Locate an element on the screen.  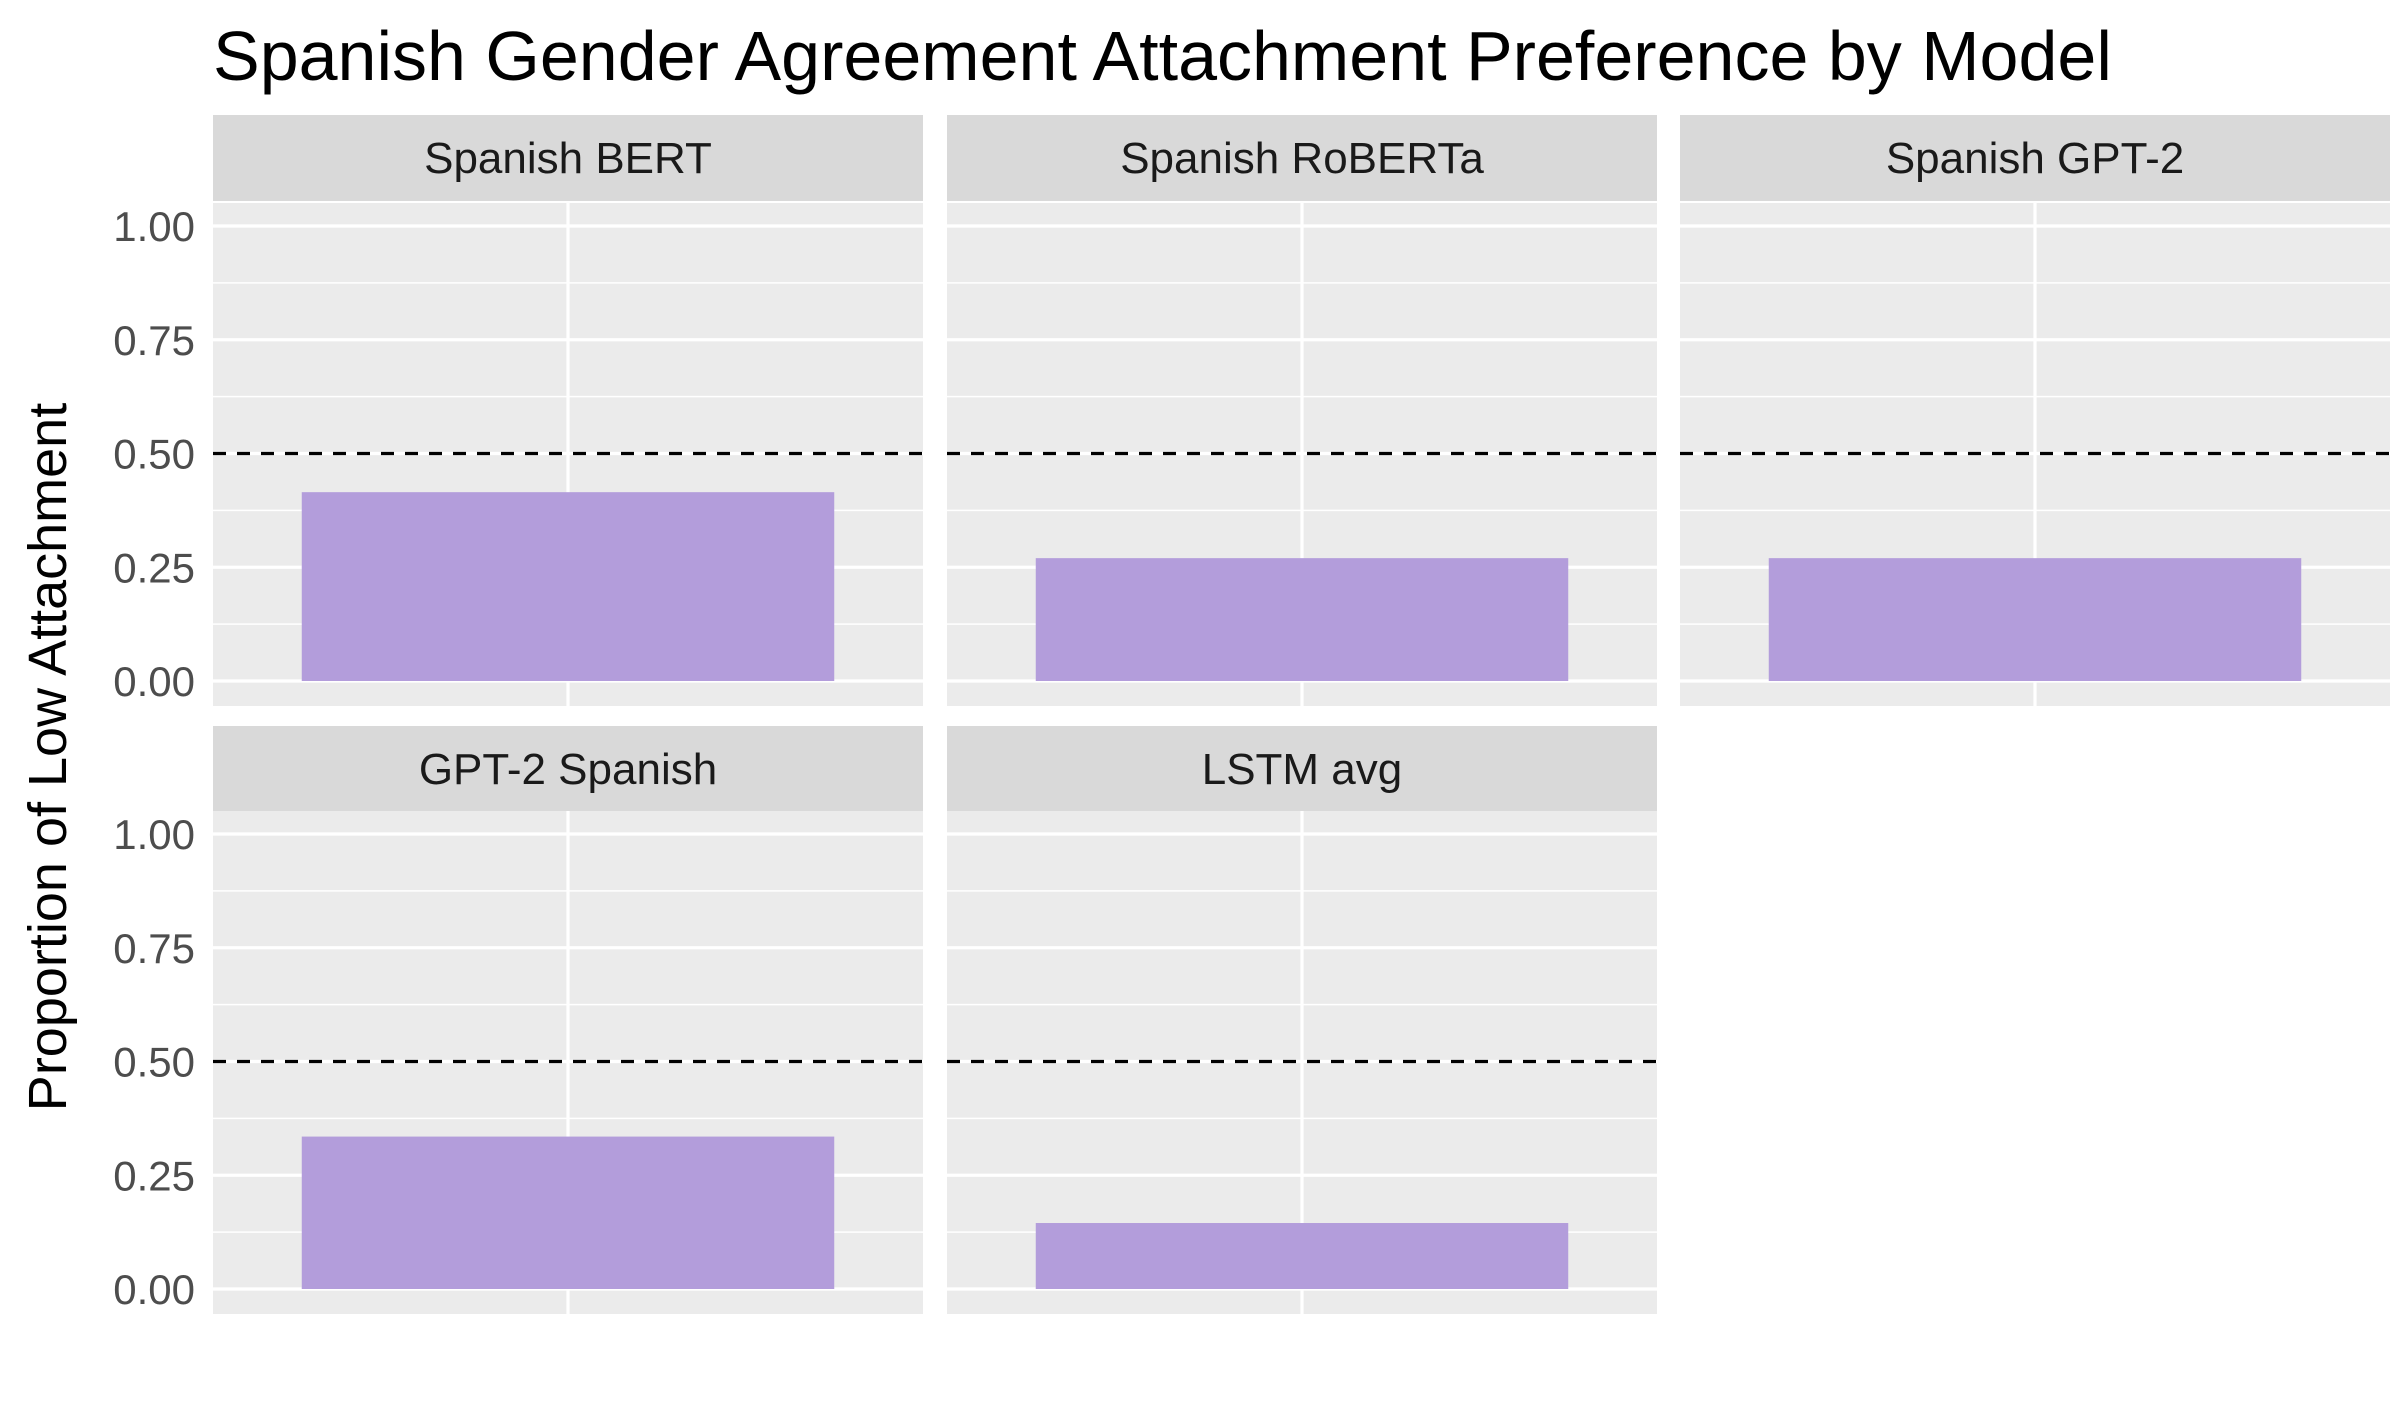
facet-label: Spanish RoBERTa is located at coordinates (1302, 158).